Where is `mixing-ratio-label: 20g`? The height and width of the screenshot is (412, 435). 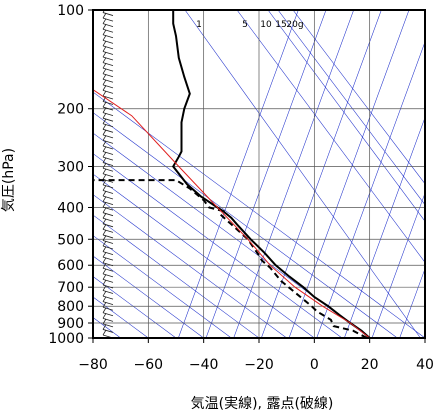 mixing-ratio-label: 20g is located at coordinates (294, 25).